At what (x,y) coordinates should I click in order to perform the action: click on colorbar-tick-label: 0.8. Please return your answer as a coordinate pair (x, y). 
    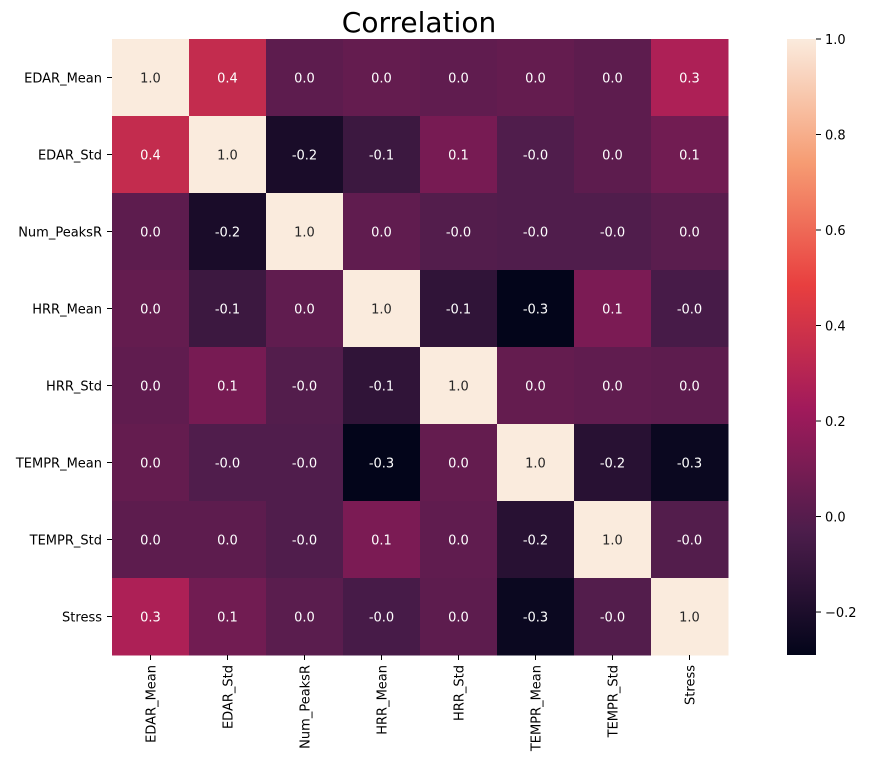
    Looking at the image, I should click on (835, 136).